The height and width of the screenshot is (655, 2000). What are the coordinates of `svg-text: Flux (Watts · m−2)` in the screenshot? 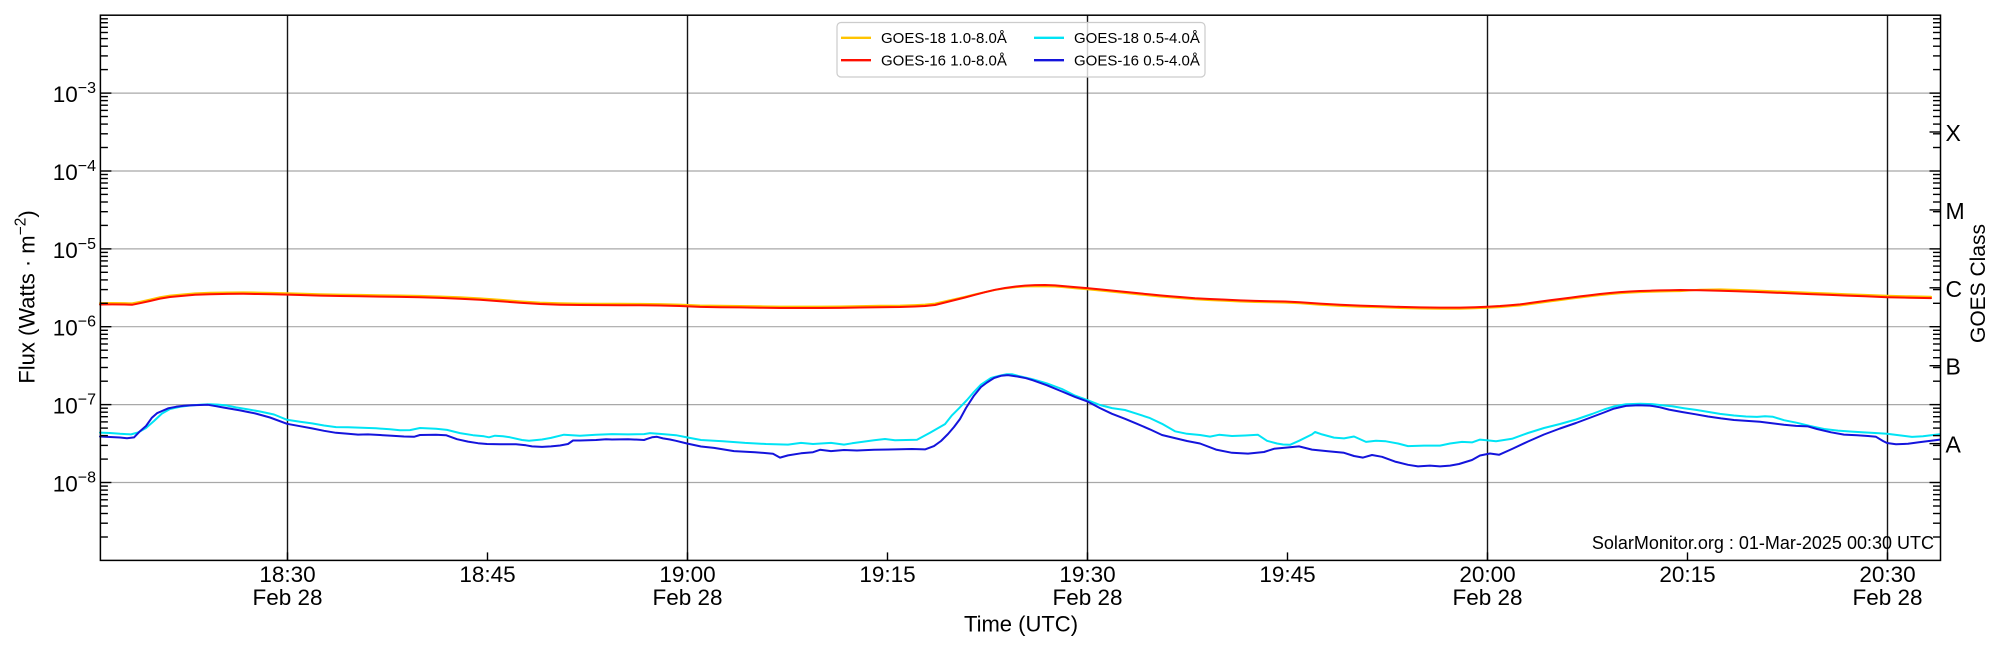 It's located at (26, 296).